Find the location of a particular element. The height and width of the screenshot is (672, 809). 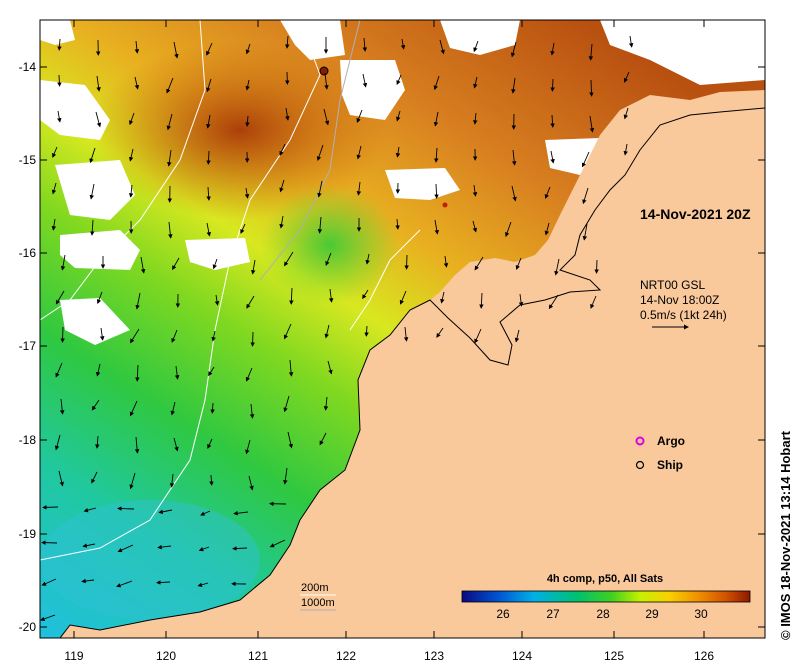

colorbar-gradient is located at coordinates (606, 596).